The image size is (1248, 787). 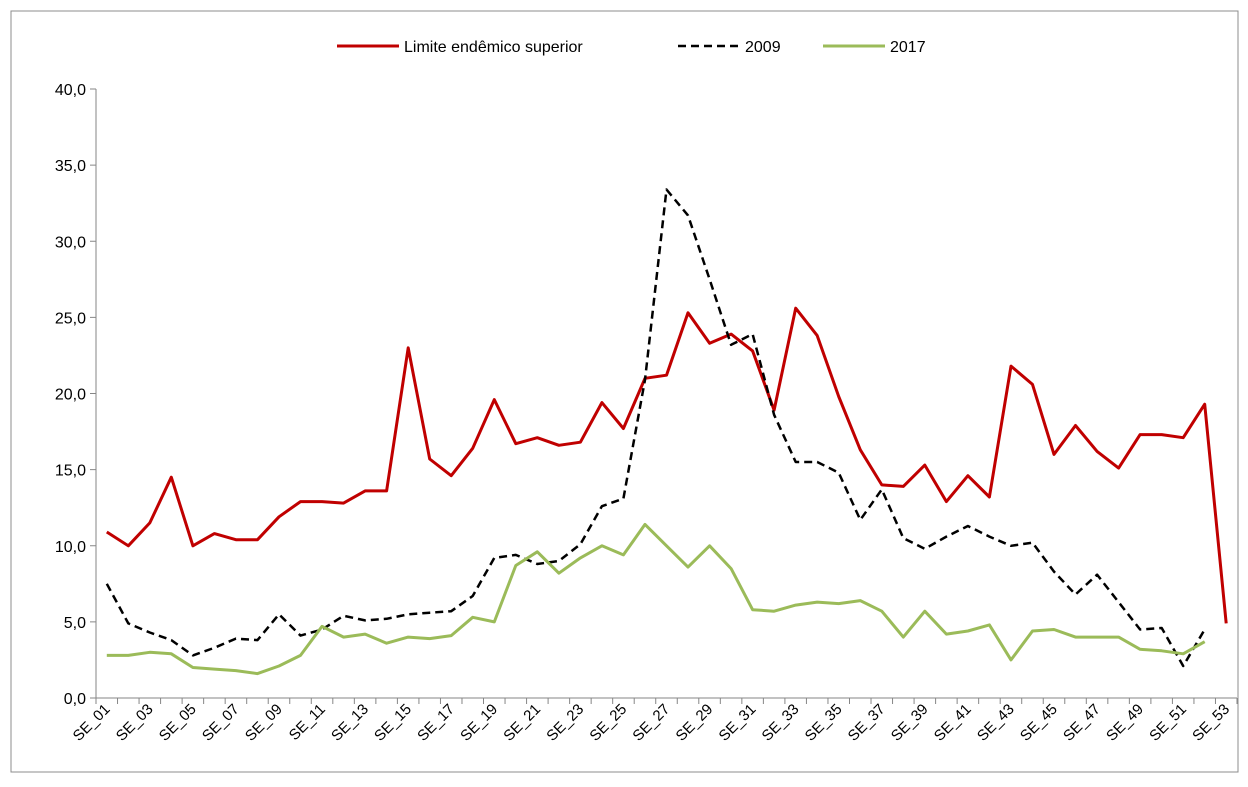 What do you see at coordinates (70, 242) in the screenshot?
I see `y-tick-label: 30,0` at bounding box center [70, 242].